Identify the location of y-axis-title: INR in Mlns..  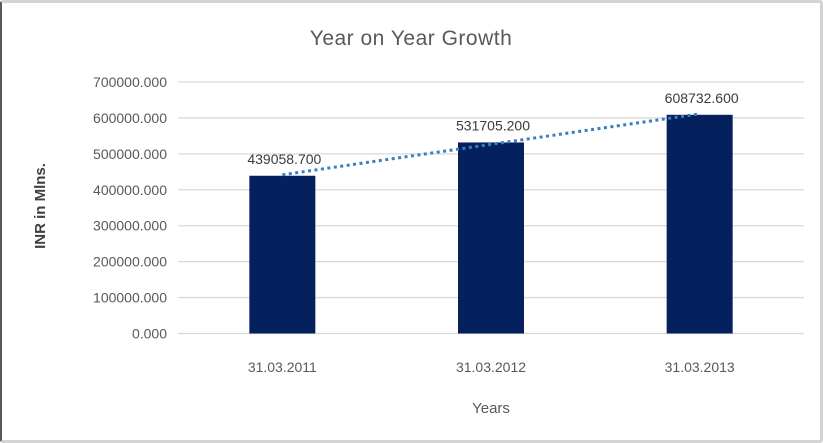
(40, 206).